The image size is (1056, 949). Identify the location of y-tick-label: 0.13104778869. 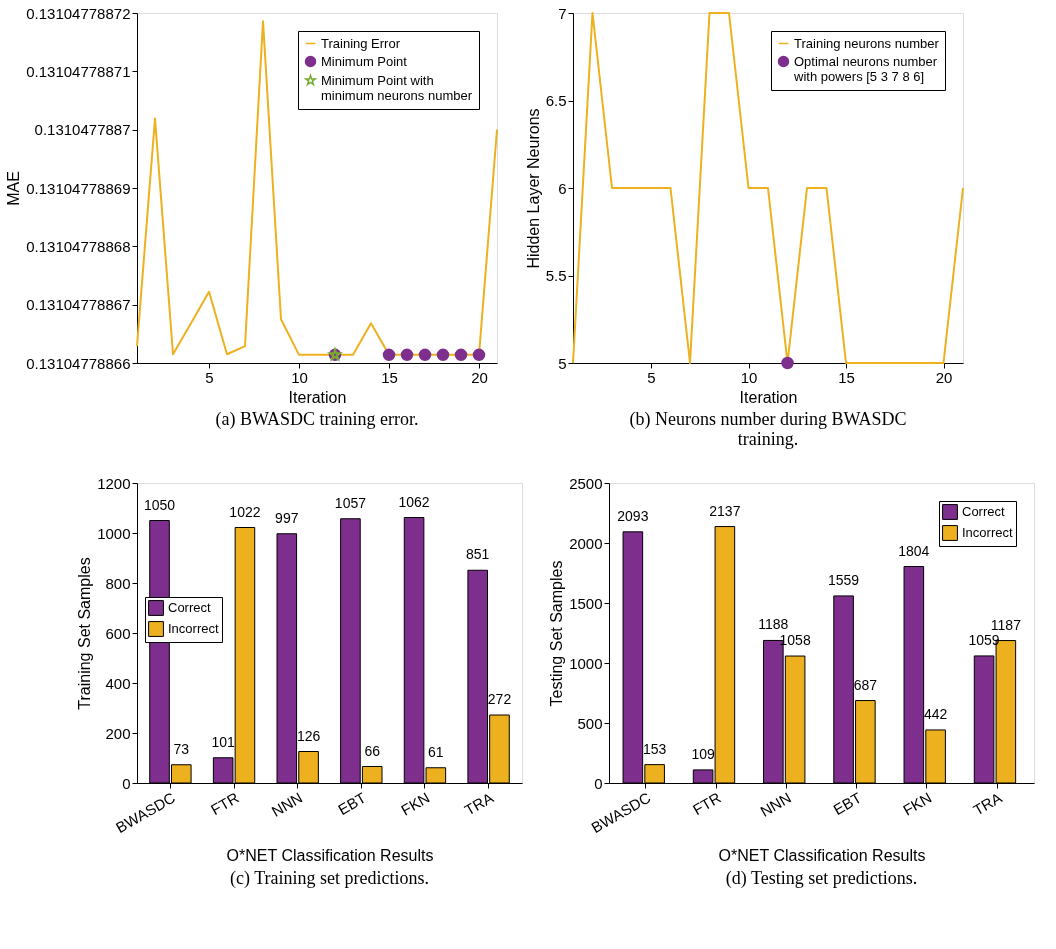
(78, 188).